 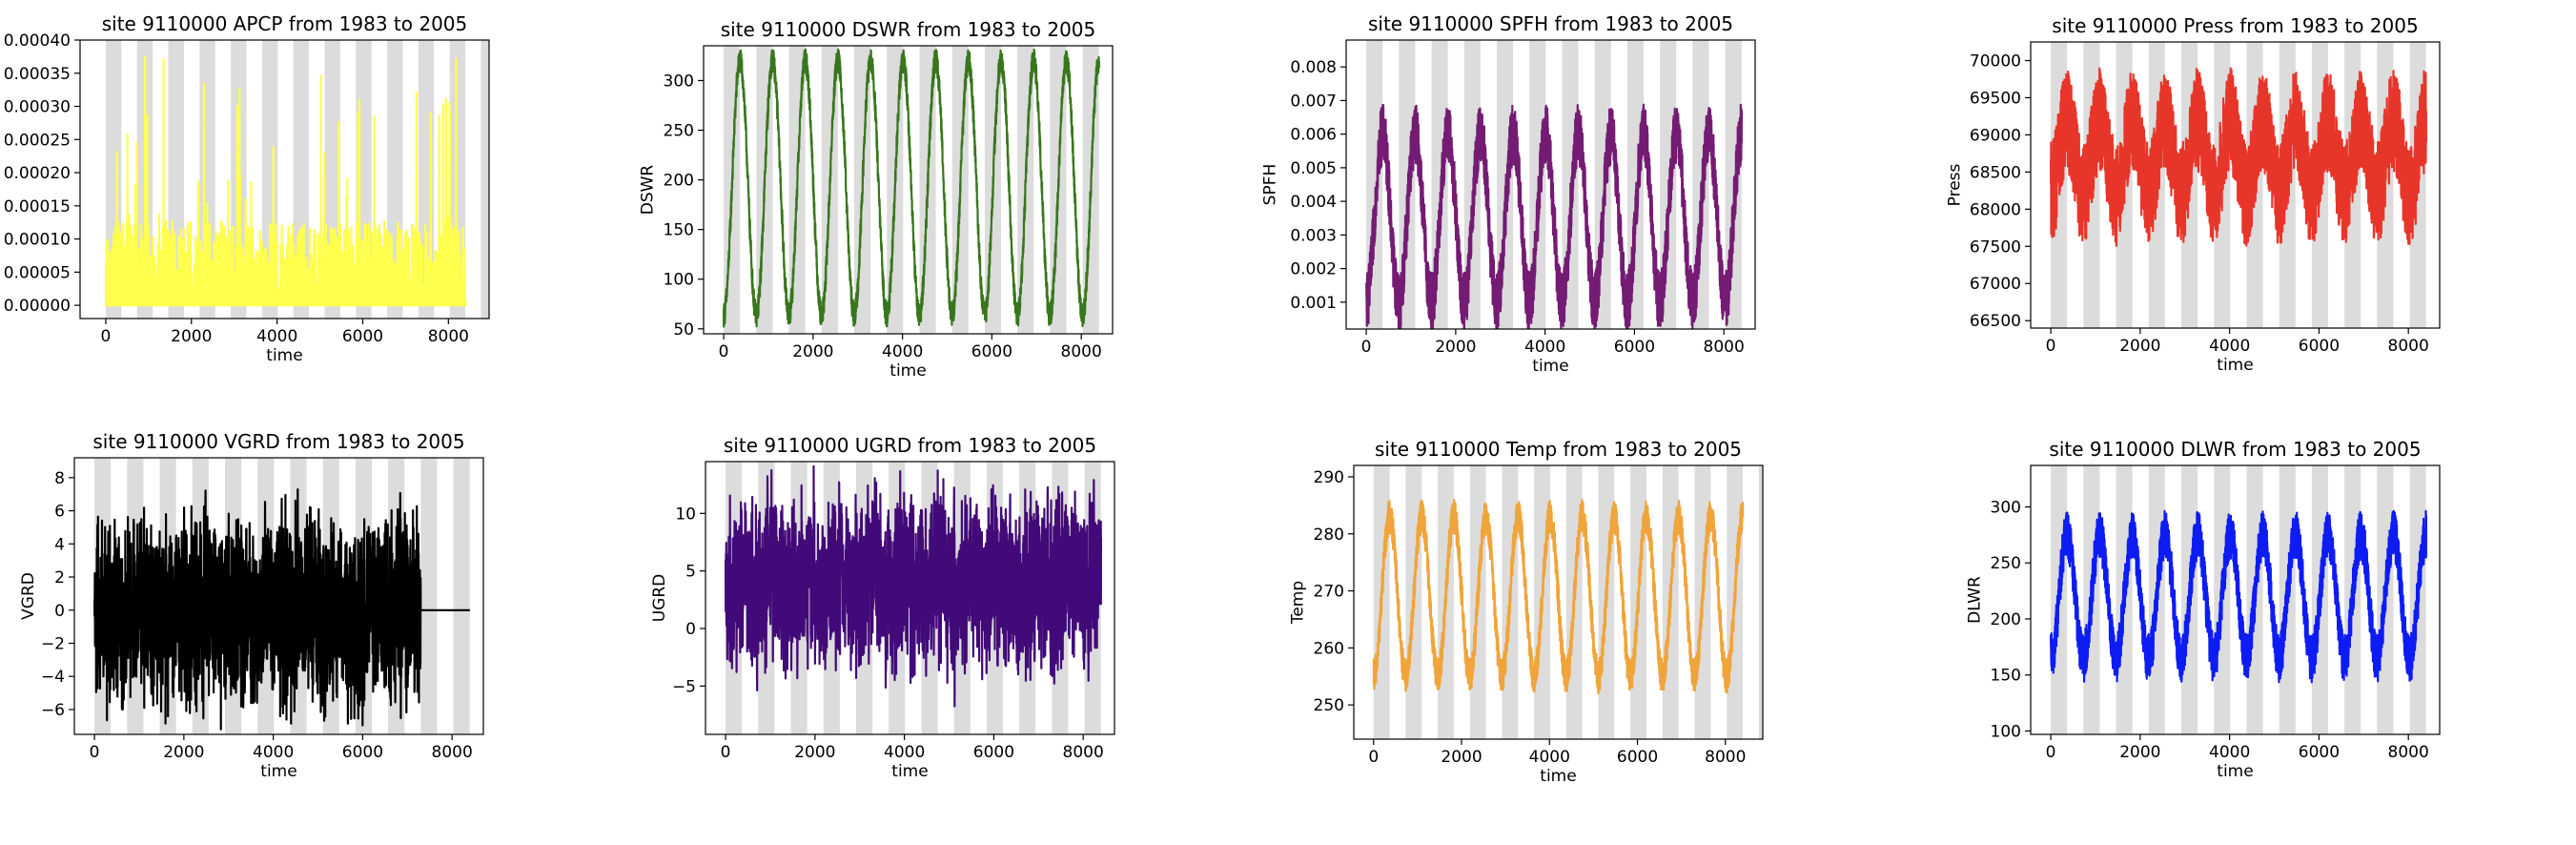 I want to click on y-axis-label: VGRD, so click(x=28, y=596).